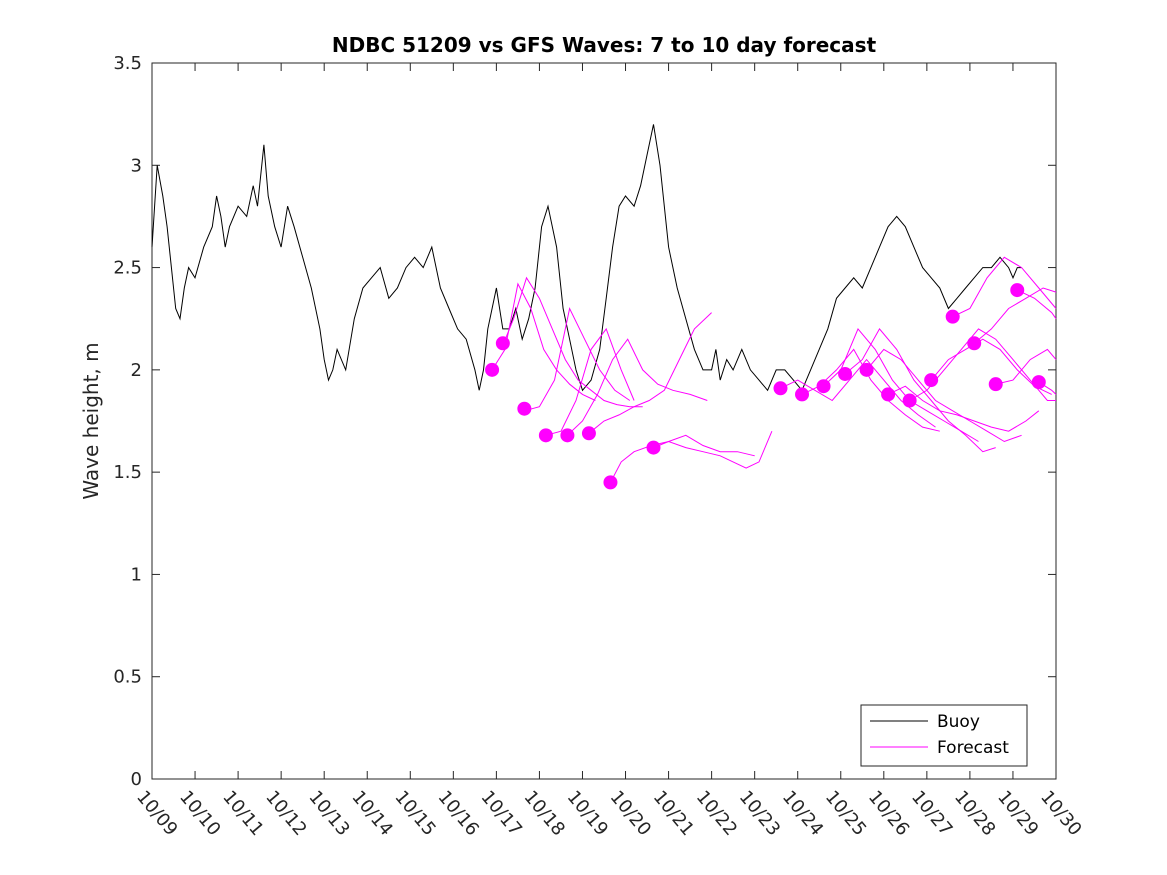 Image resolution: width=1167 pixels, height=875 pixels. Describe the element at coordinates (91, 420) in the screenshot. I see `y-axis-label: Wave height, m` at that location.